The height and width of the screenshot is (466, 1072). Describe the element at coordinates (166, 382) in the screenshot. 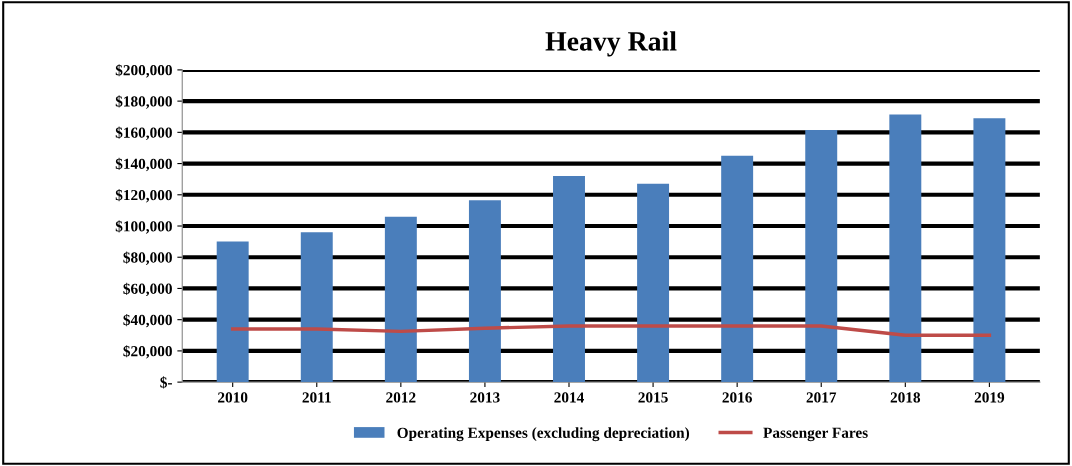

I see `y-tick-label: $-` at that location.